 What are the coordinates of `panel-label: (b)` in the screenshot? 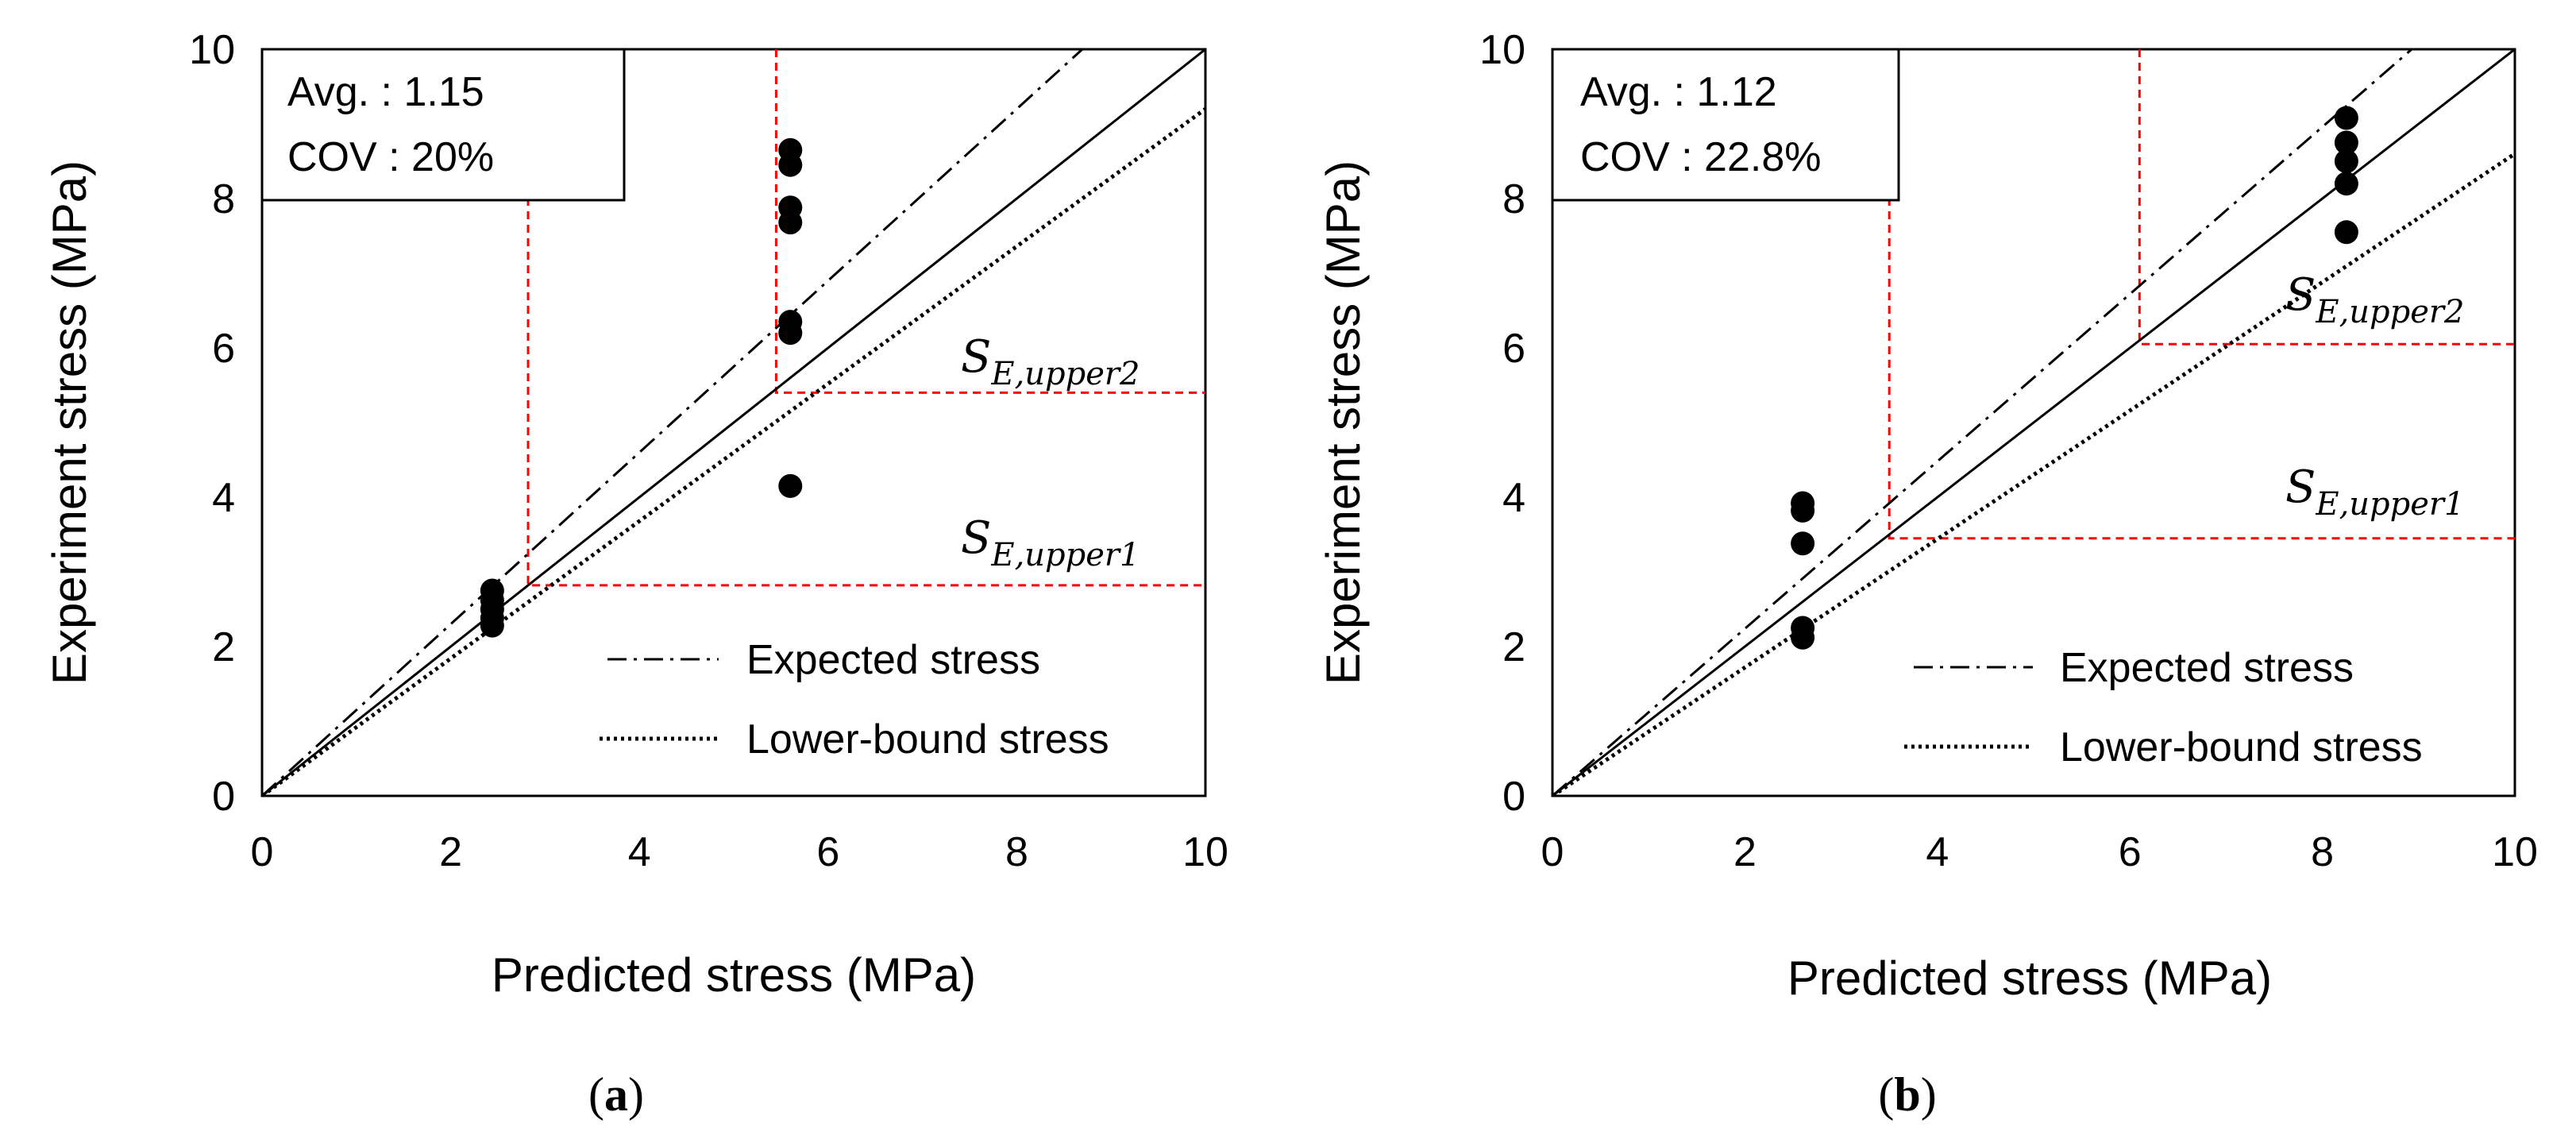 It's located at (1907, 1094).